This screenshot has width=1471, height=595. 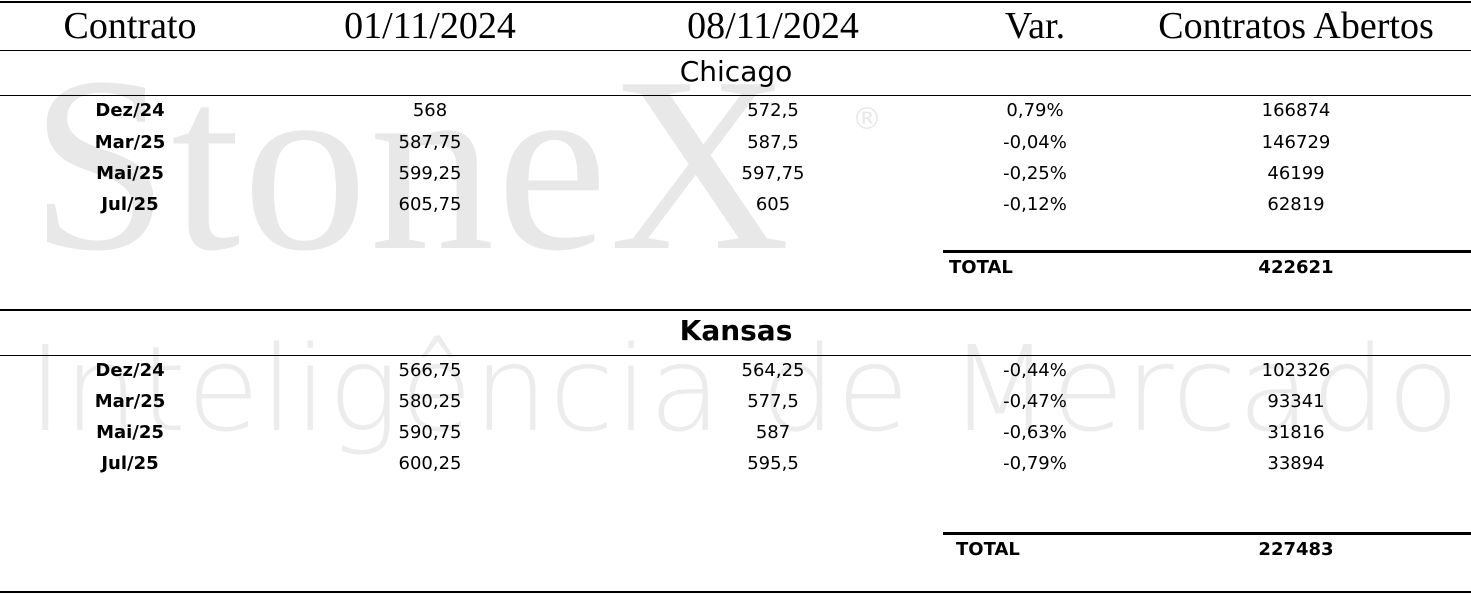 I want to click on value-cell: 605, so click(x=773, y=204).